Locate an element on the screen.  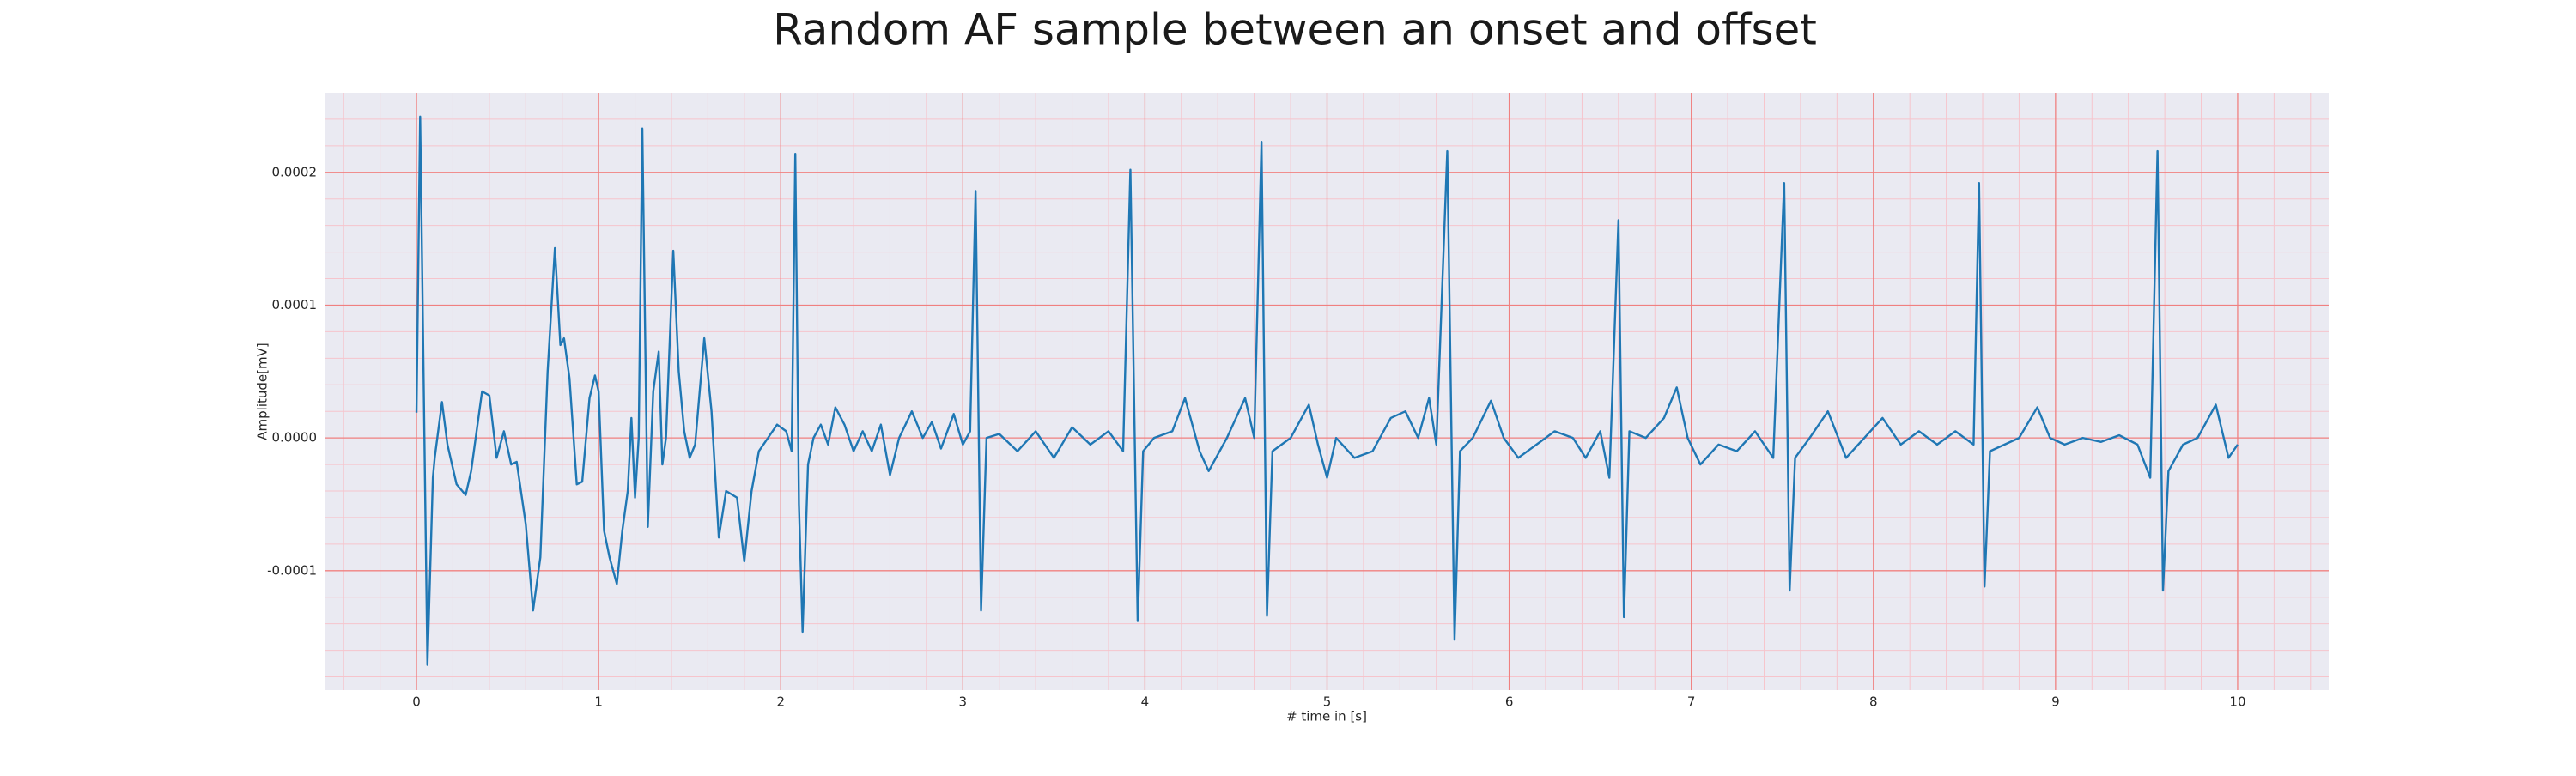
x-tick-label: 5 is located at coordinates (1327, 702).